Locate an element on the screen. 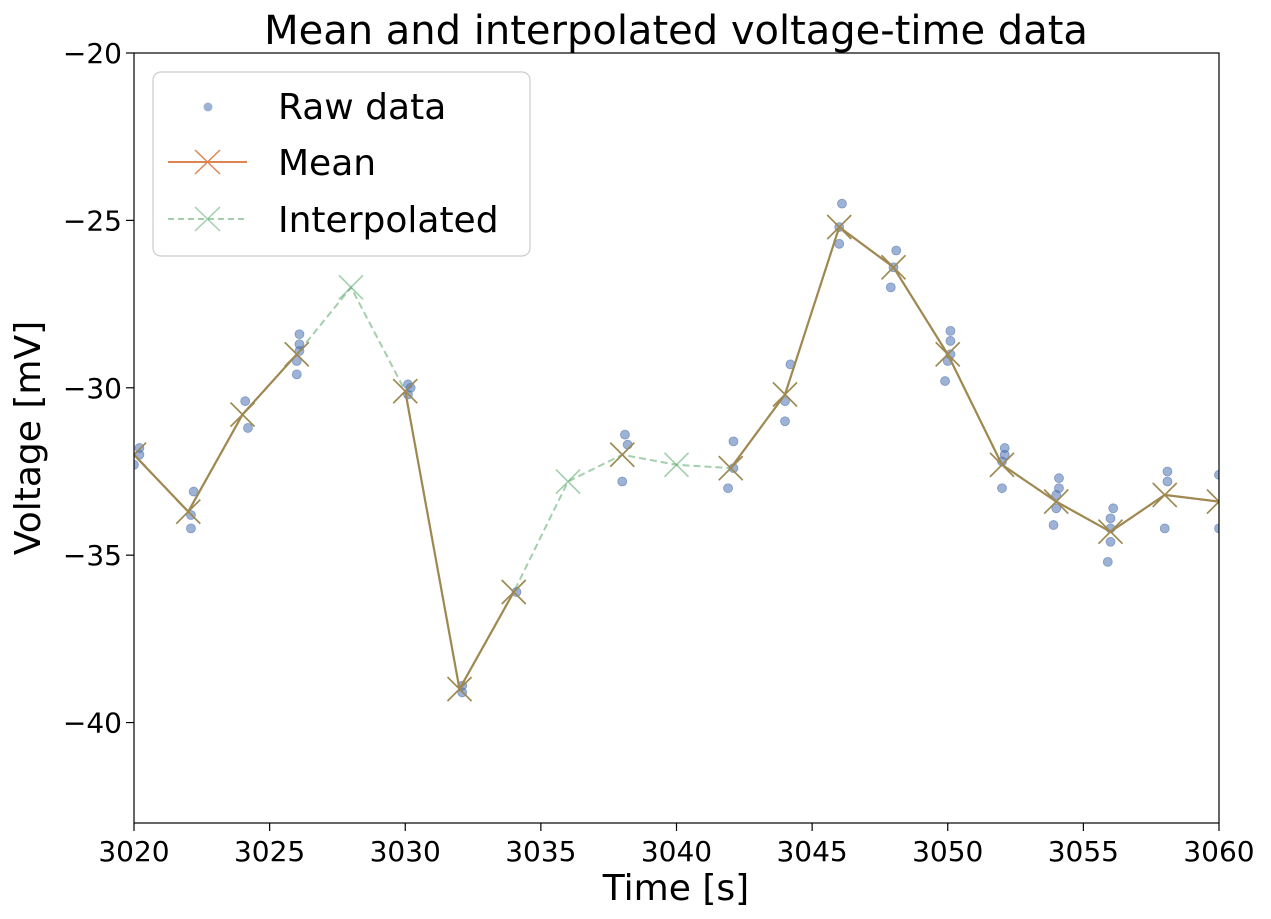 The height and width of the screenshot is (919, 1271). y-tick-label: −25 is located at coordinates (92, 220).